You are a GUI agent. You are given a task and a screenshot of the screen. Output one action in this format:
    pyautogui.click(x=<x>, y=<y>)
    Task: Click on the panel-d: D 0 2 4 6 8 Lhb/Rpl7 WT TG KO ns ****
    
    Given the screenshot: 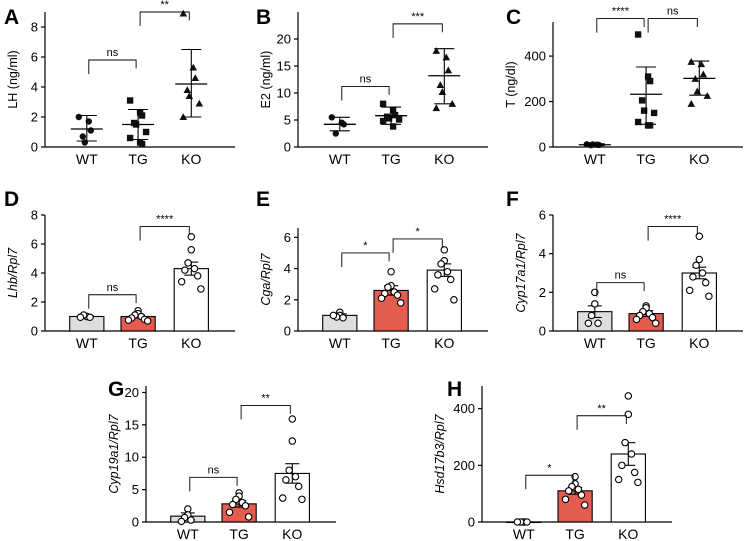 What is the action you would take?
    pyautogui.click(x=119, y=269)
    